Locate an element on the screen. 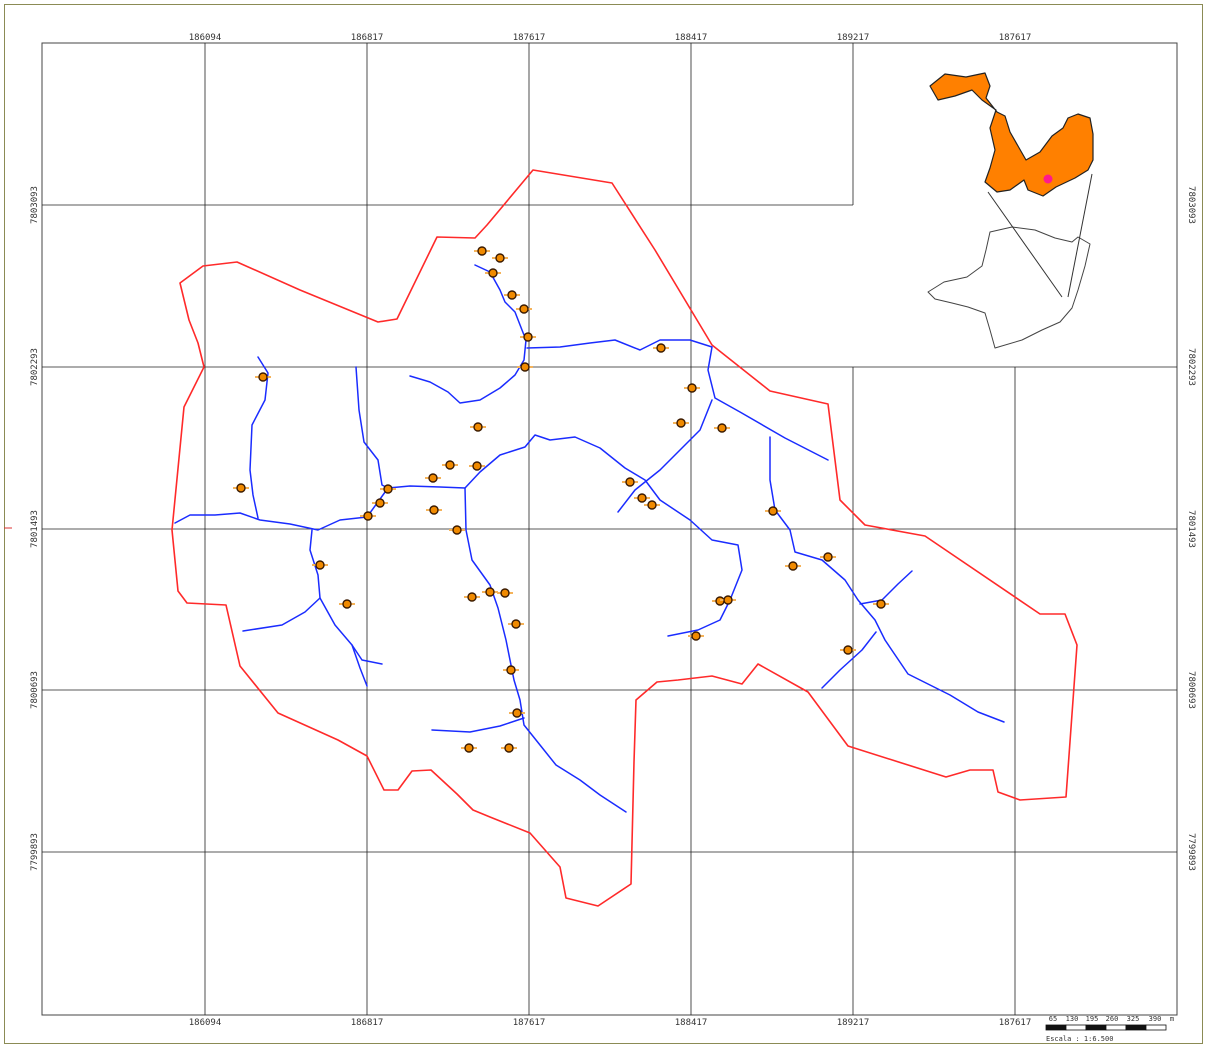  scale-unit: m is located at coordinates (1172, 1019).